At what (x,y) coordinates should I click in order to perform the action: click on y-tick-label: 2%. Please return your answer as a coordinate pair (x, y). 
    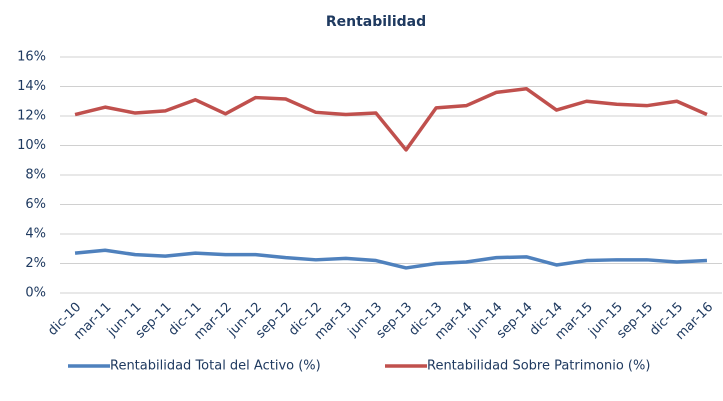
    Looking at the image, I should click on (35, 263).